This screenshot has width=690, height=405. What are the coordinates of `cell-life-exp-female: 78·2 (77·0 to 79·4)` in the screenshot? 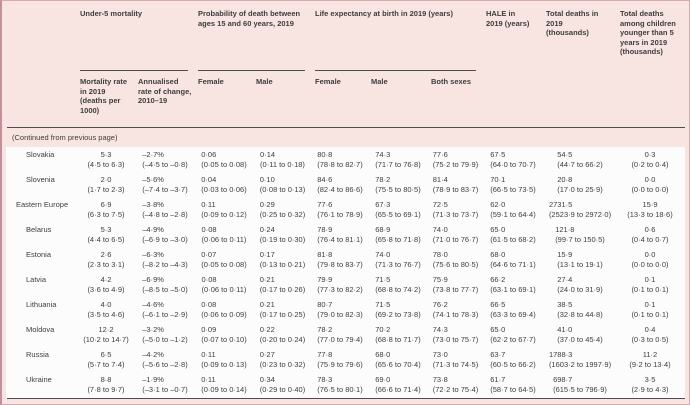 It's located at (343, 336).